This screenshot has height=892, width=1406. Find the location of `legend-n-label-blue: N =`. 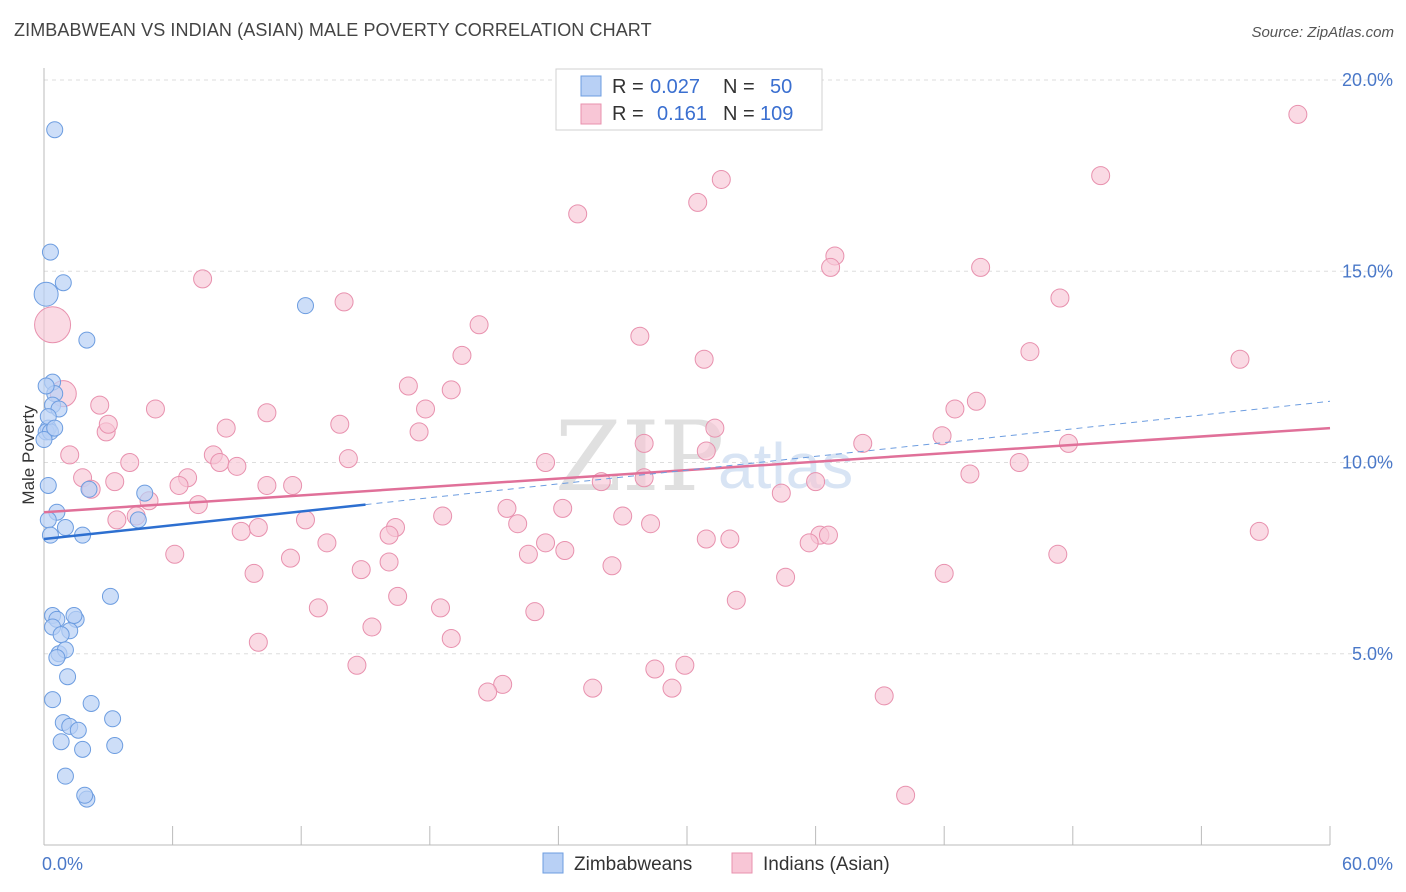

legend-n-label-blue: N = is located at coordinates (739, 87).